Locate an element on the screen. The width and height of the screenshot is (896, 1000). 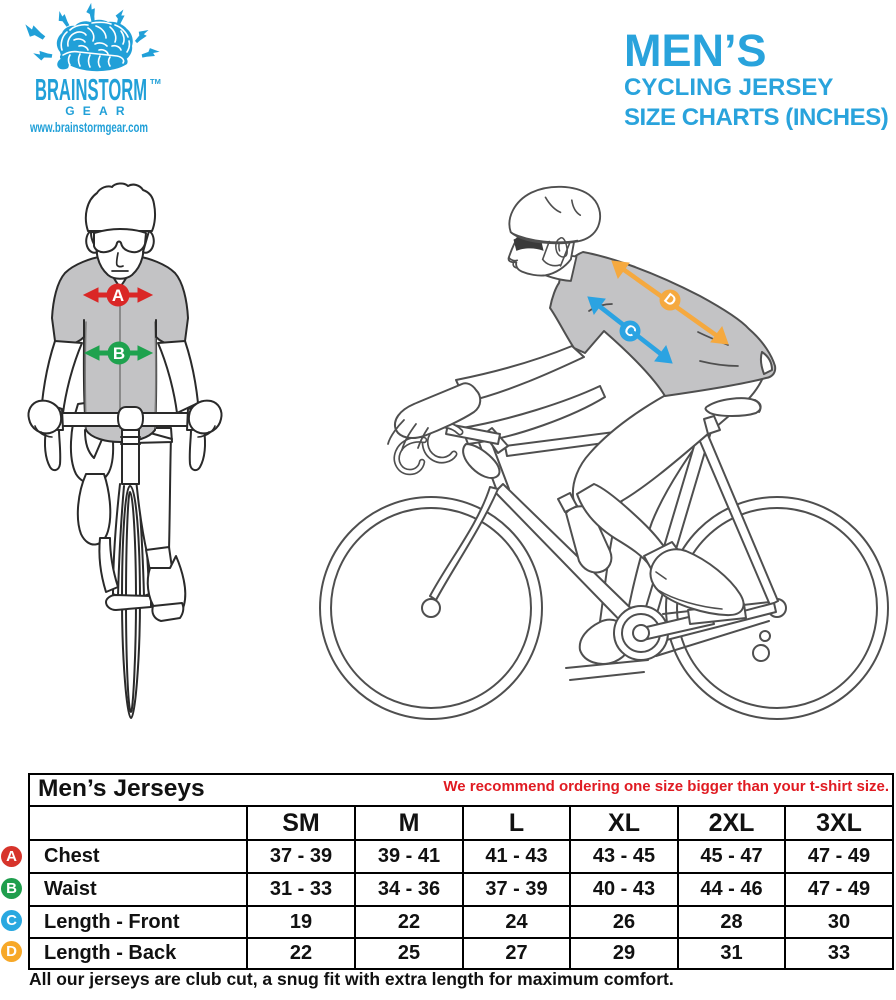
svg-text: GEAR is located at coordinates (98, 111).